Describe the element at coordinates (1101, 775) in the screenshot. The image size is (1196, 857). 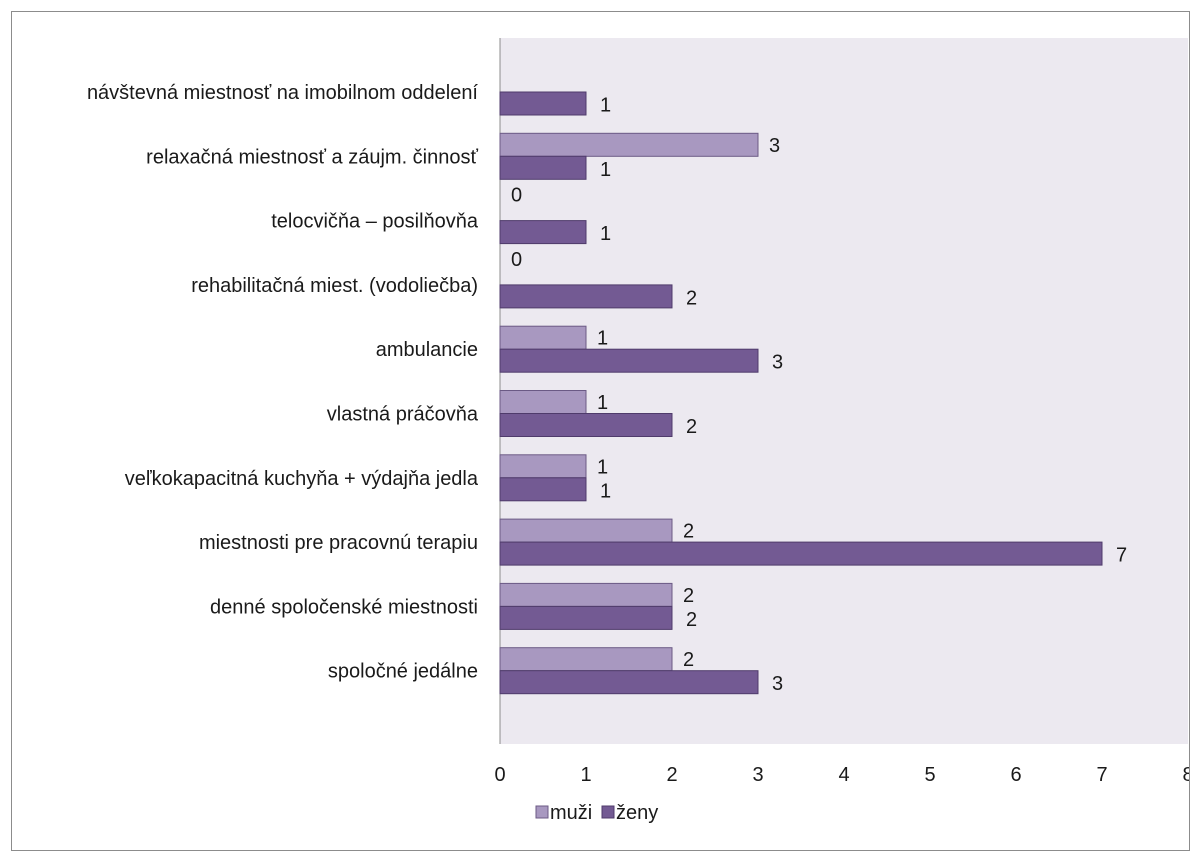
I see `x-tick-label: 7` at that location.